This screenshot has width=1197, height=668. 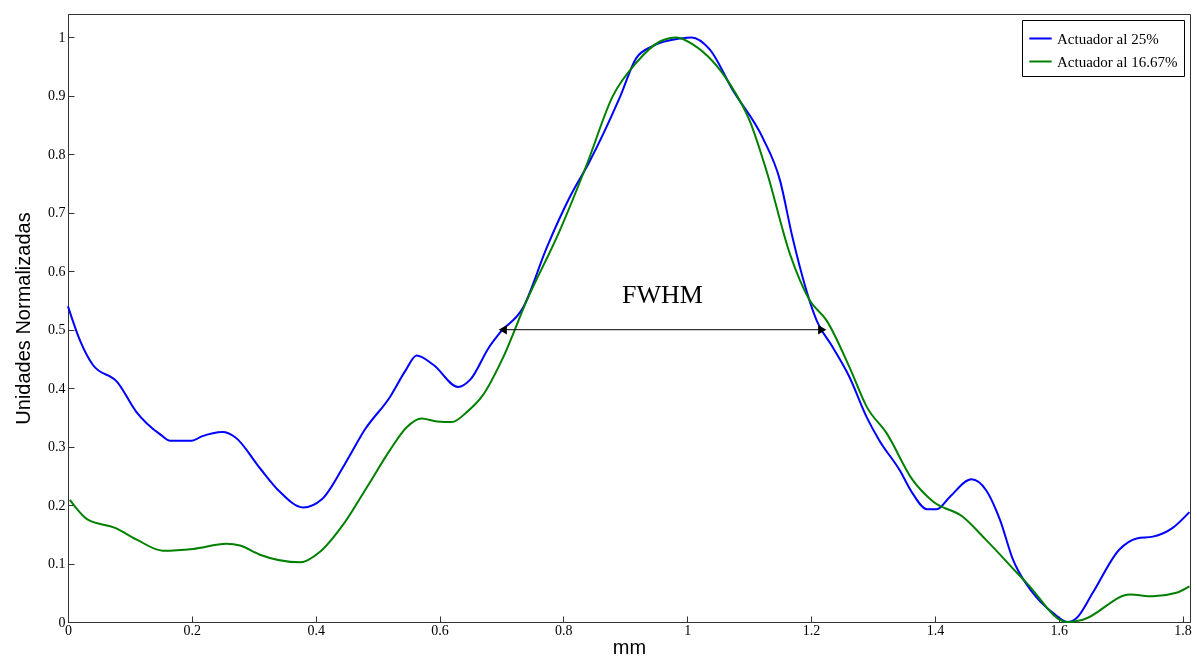 I want to click on x-tick-label: 0.2, so click(x=192, y=630).